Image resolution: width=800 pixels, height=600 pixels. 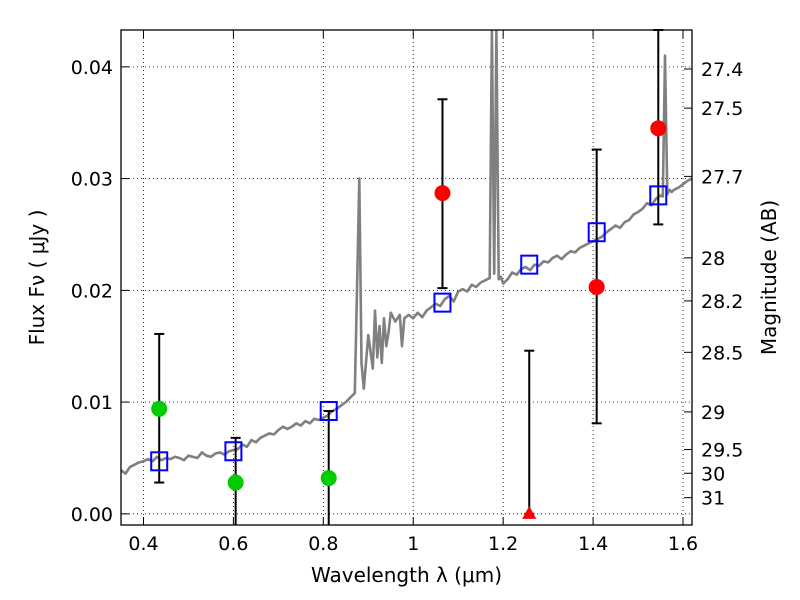 What do you see at coordinates (722, 302) in the screenshot?
I see `magnitude-tick-label: 28.2` at bounding box center [722, 302].